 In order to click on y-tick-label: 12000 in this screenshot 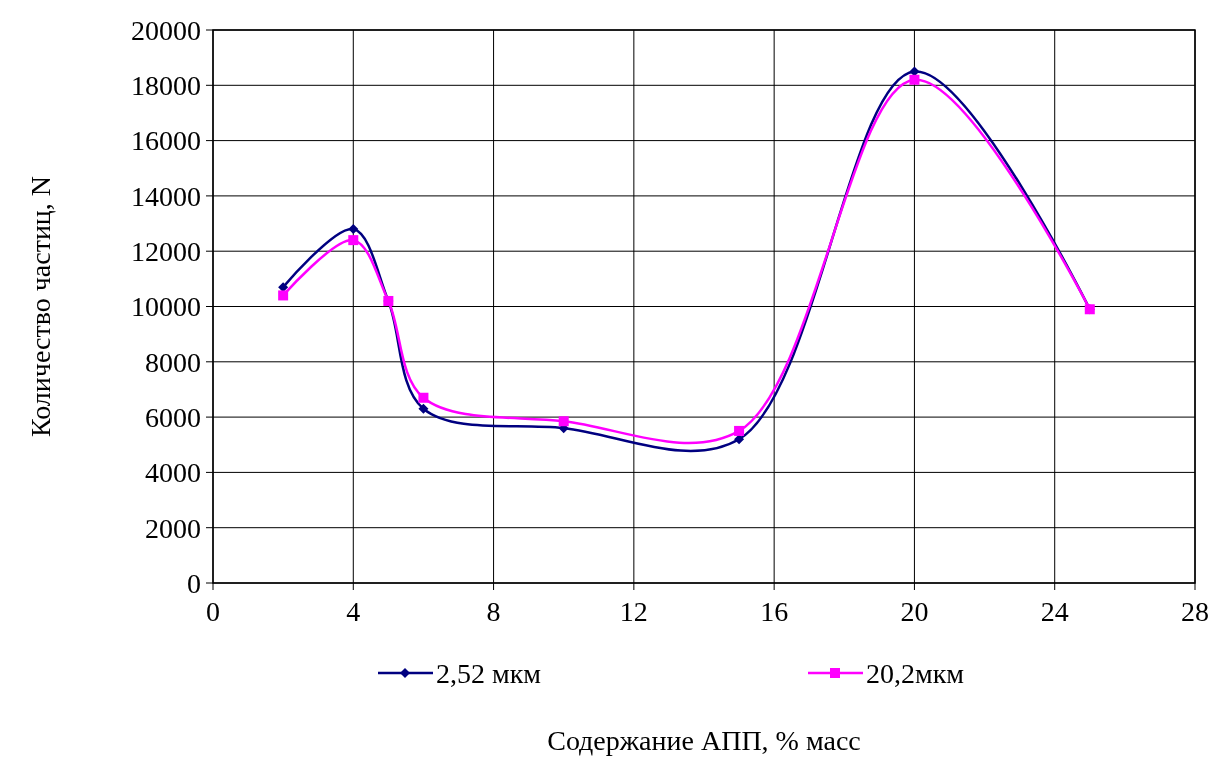, I will do `click(166, 251)`.